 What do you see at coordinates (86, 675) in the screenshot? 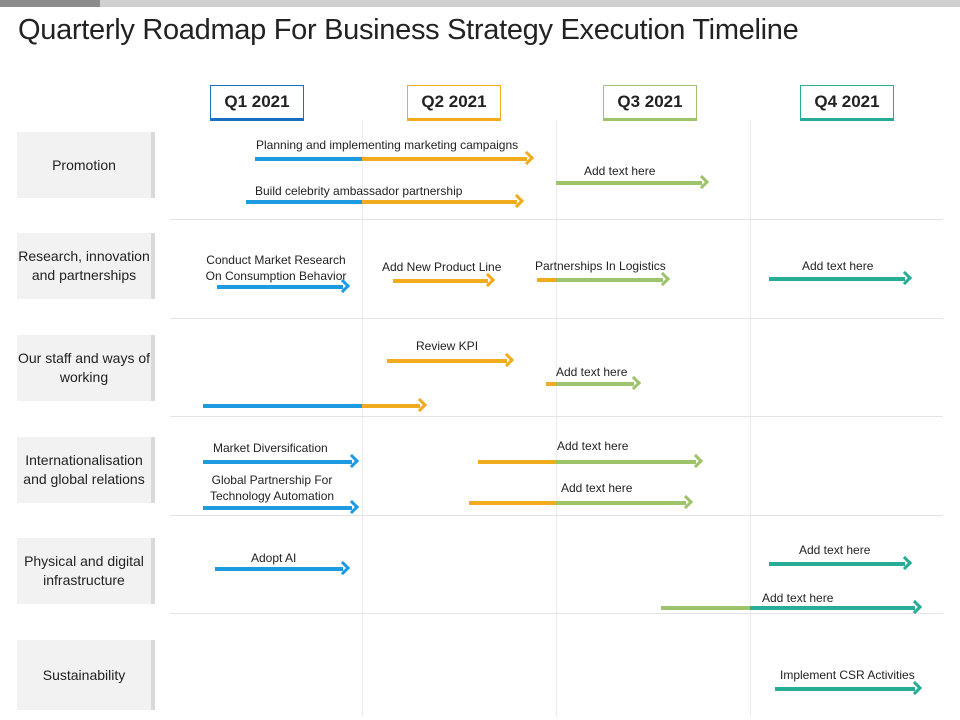
I see `row-label-sustainability: Sustainability` at bounding box center [86, 675].